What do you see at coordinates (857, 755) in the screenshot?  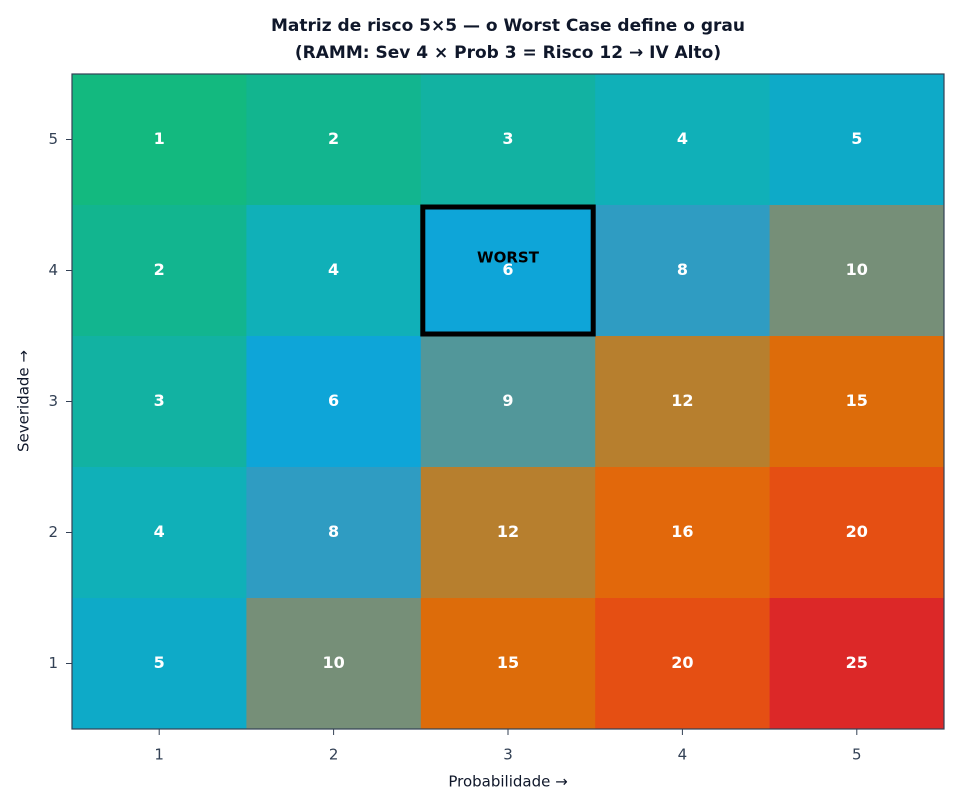 I see `x-tick-label: 5` at bounding box center [857, 755].